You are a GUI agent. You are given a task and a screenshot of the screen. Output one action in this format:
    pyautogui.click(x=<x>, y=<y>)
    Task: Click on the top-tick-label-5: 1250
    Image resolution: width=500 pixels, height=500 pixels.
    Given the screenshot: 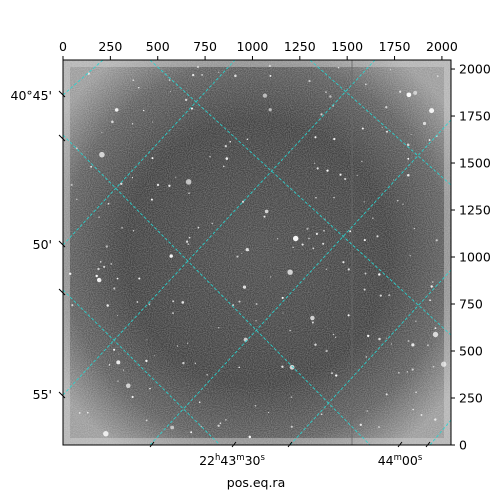 What is the action you would take?
    pyautogui.click(x=300, y=46)
    